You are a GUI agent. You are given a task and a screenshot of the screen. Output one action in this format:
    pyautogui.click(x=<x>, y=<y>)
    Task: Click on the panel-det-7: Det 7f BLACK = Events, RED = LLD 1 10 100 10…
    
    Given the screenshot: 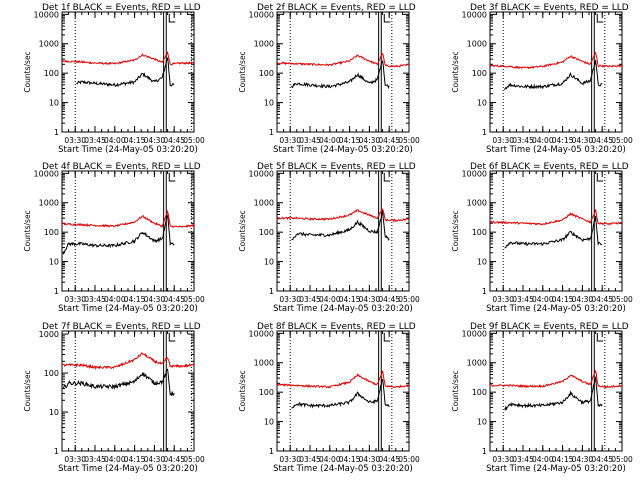 What is the action you would take?
    pyautogui.click(x=114, y=398)
    